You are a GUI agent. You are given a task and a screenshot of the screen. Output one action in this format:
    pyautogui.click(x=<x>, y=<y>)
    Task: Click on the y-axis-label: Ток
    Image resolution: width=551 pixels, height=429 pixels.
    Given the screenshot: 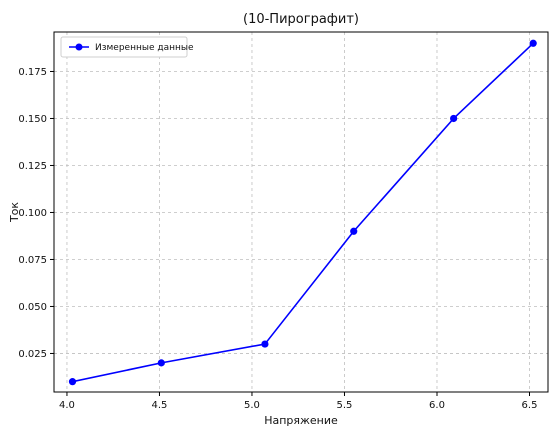 What is the action you would take?
    pyautogui.click(x=14, y=212)
    